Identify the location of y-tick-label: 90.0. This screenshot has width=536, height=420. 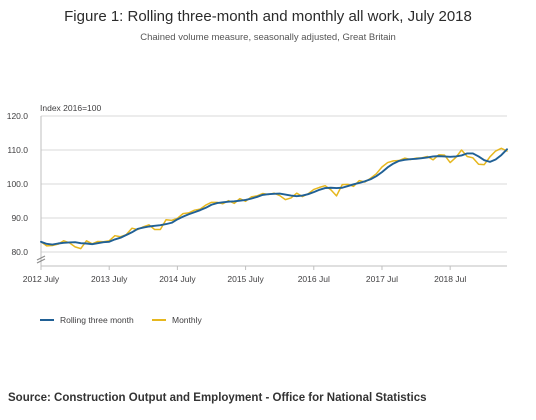
(19, 218).